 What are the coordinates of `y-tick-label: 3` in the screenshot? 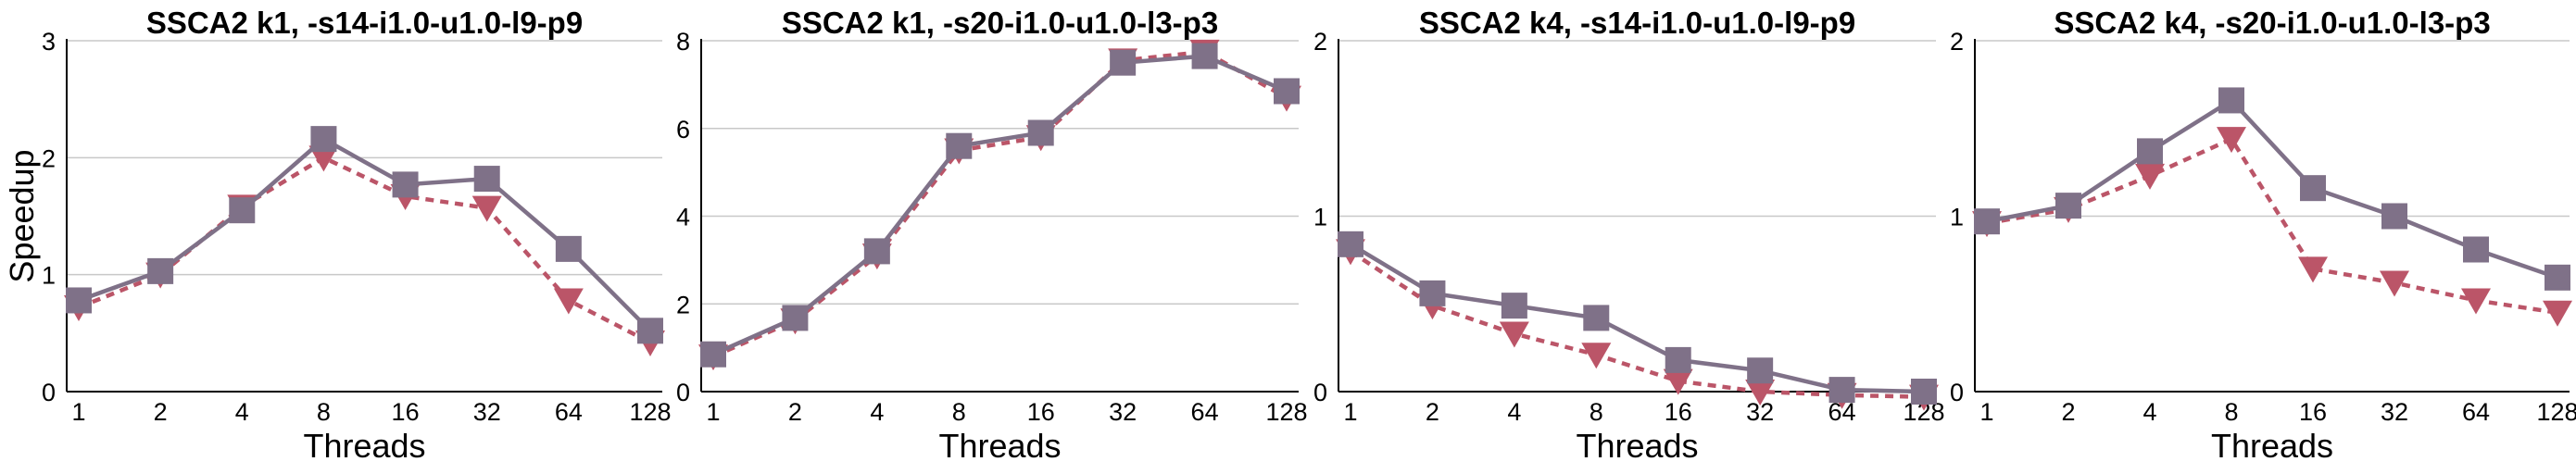 It's located at (49, 42).